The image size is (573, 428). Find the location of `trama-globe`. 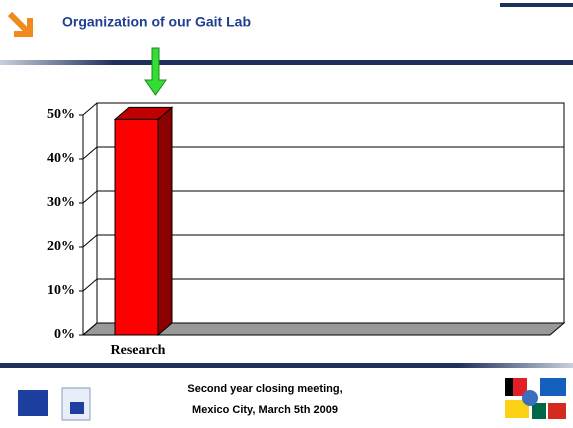

trama-globe is located at coordinates (530, 398).